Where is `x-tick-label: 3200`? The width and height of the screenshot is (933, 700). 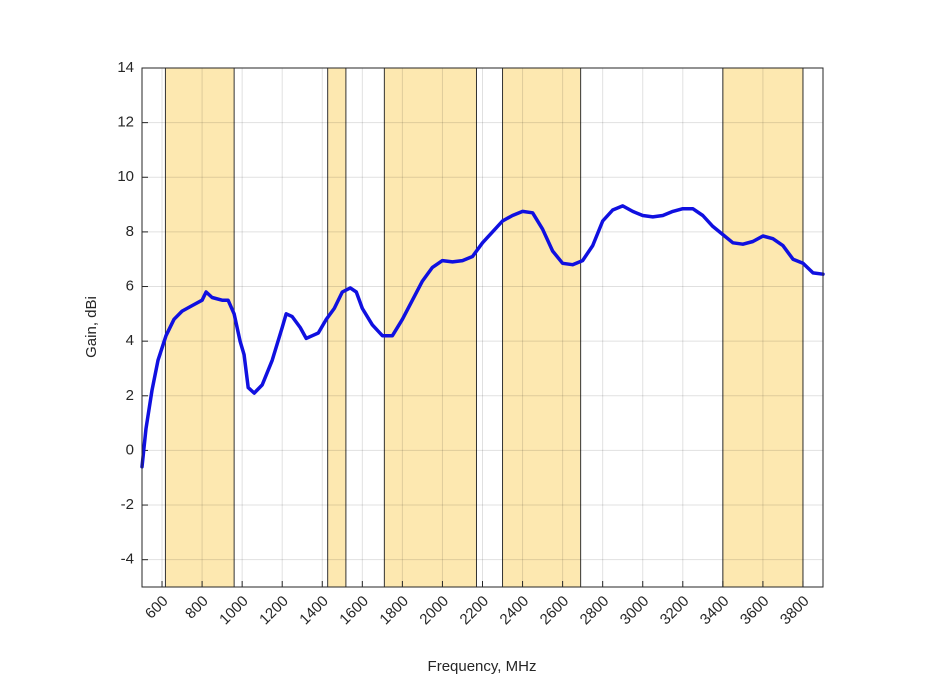
x-tick-label: 3200 is located at coordinates (675, 611).